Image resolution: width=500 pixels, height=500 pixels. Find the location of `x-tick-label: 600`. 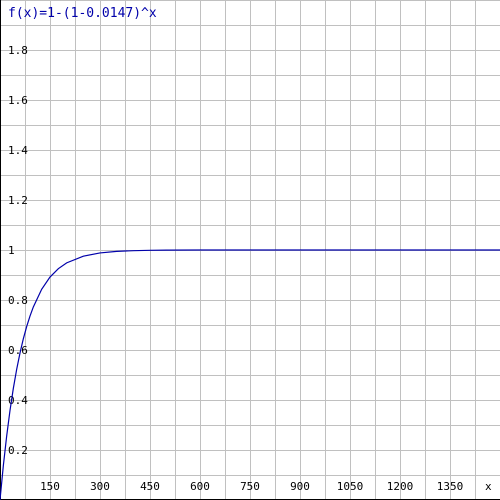

x-tick-label: 600 is located at coordinates (200, 486).